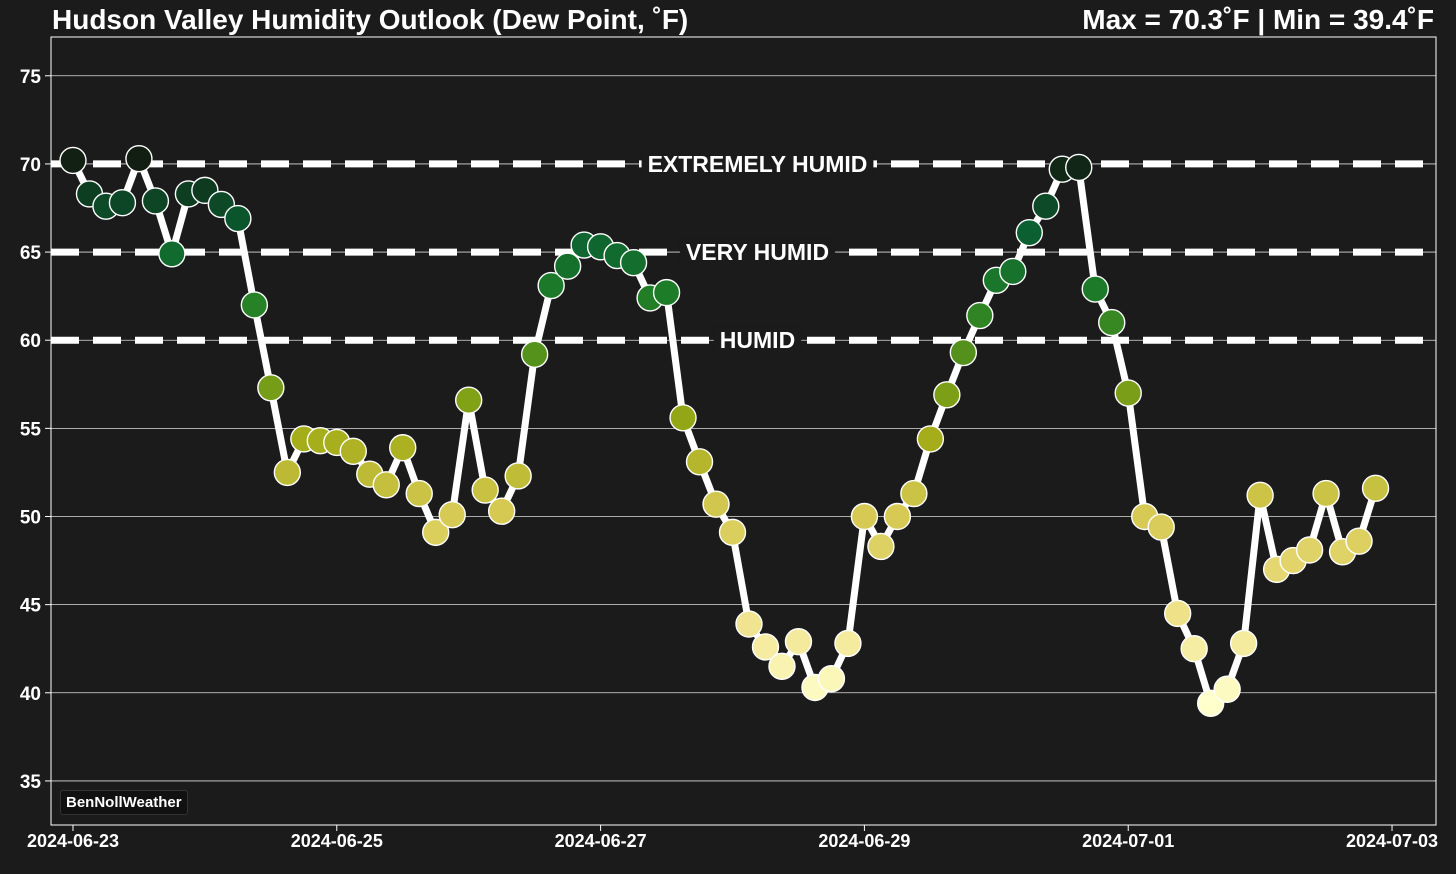 Image resolution: width=1456 pixels, height=874 pixels. What do you see at coordinates (1258, 19) in the screenshot?
I see `max-min-summary: Max = 70.3˚F | Min = 39.4˚F` at bounding box center [1258, 19].